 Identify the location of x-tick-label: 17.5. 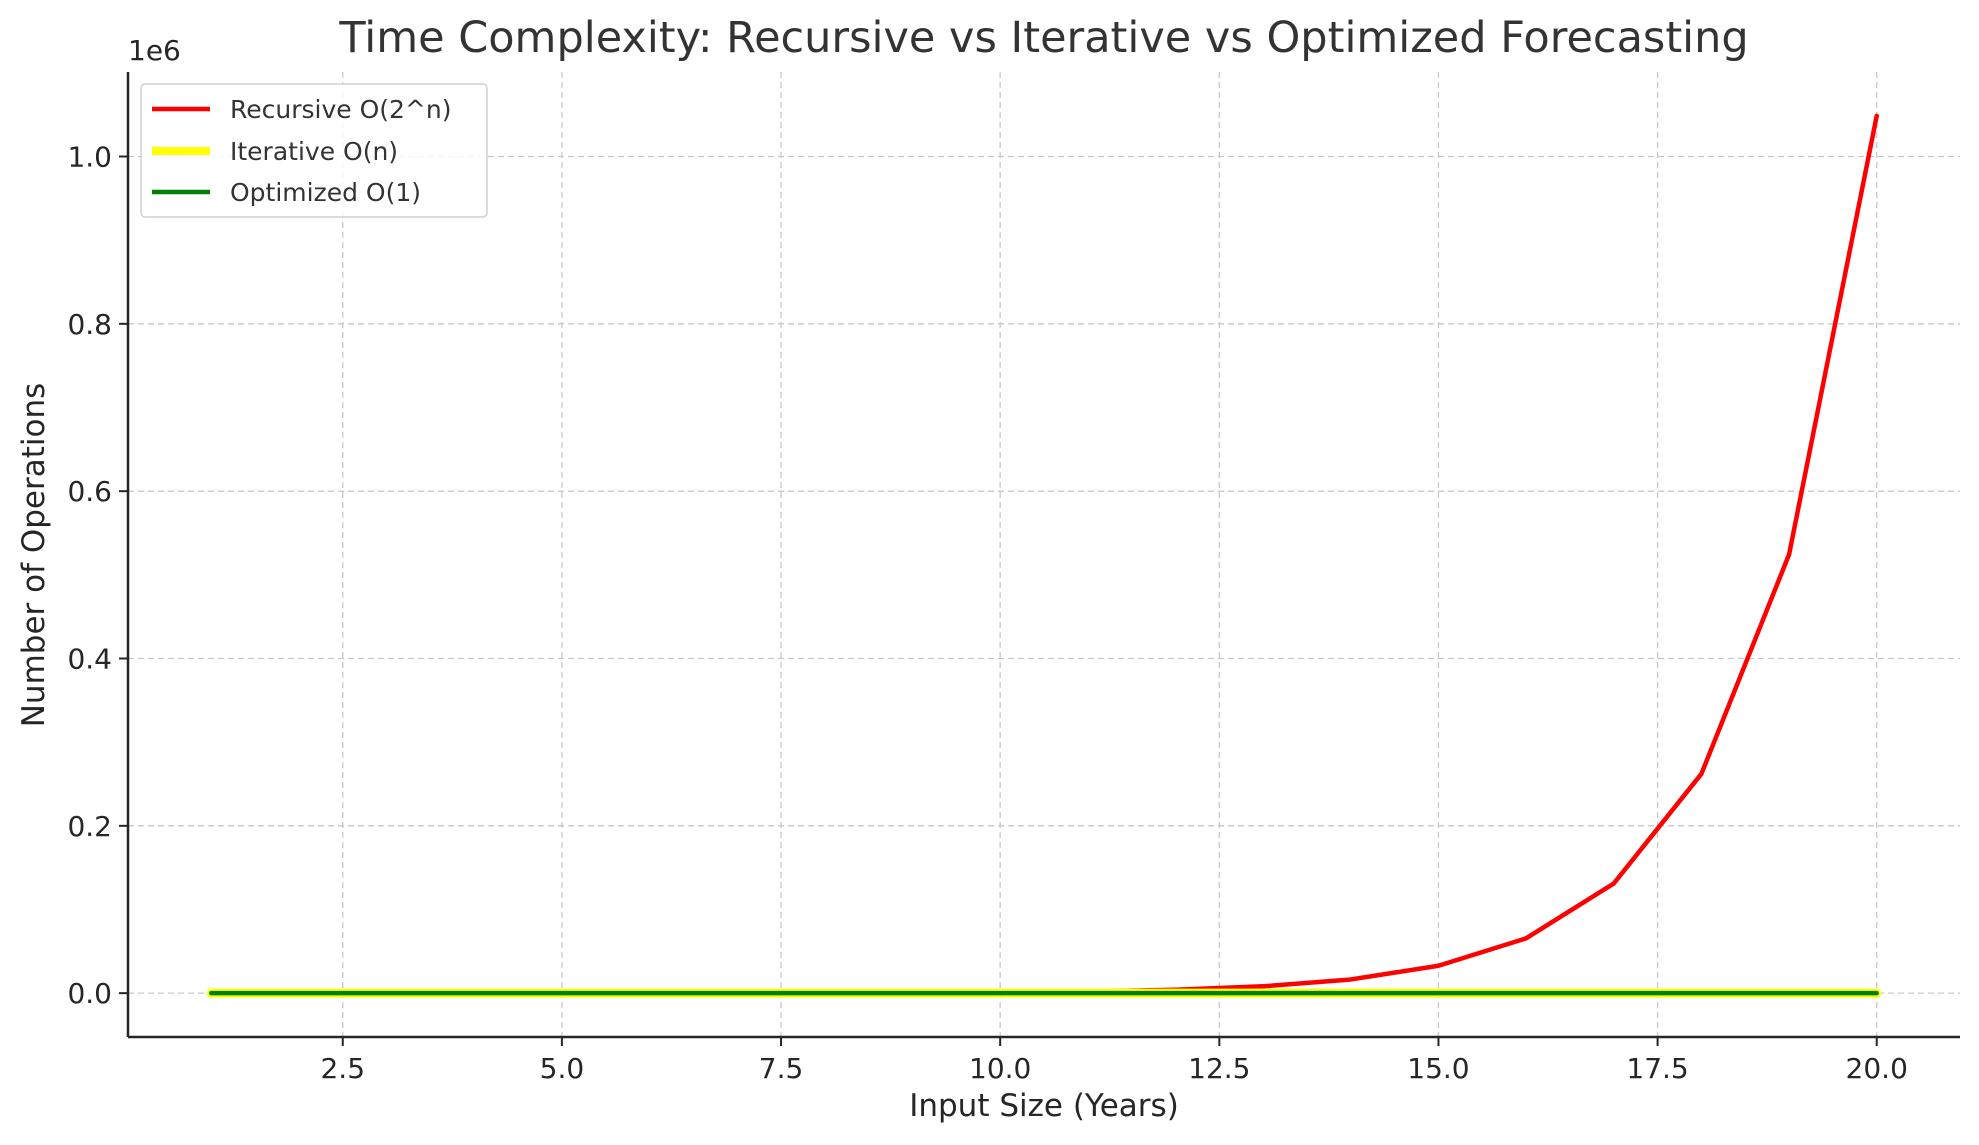
(1657, 1068).